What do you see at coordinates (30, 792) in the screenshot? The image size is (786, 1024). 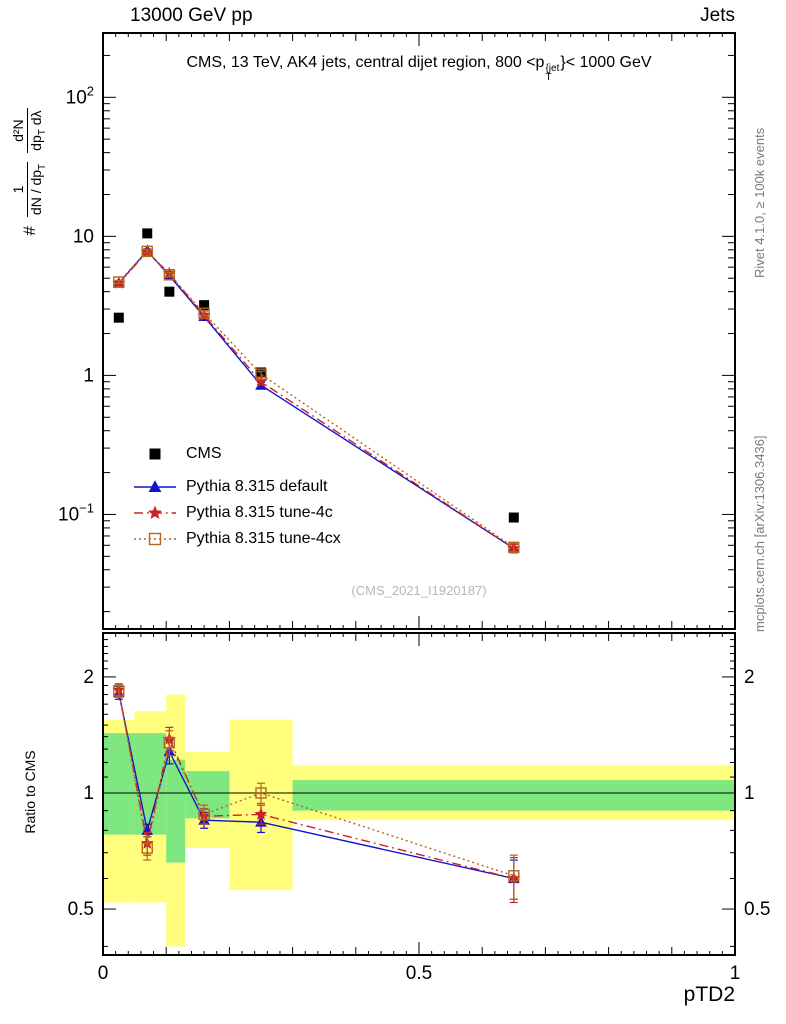 I see `ratio-y-axis-label: Ratio to CMS` at bounding box center [30, 792].